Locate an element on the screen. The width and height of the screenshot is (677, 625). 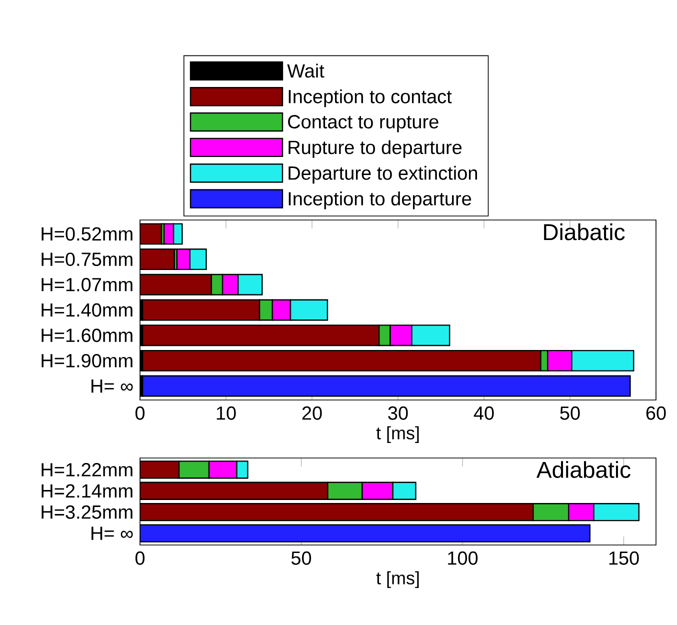
chart-title: Diabatic is located at coordinates (584, 231).